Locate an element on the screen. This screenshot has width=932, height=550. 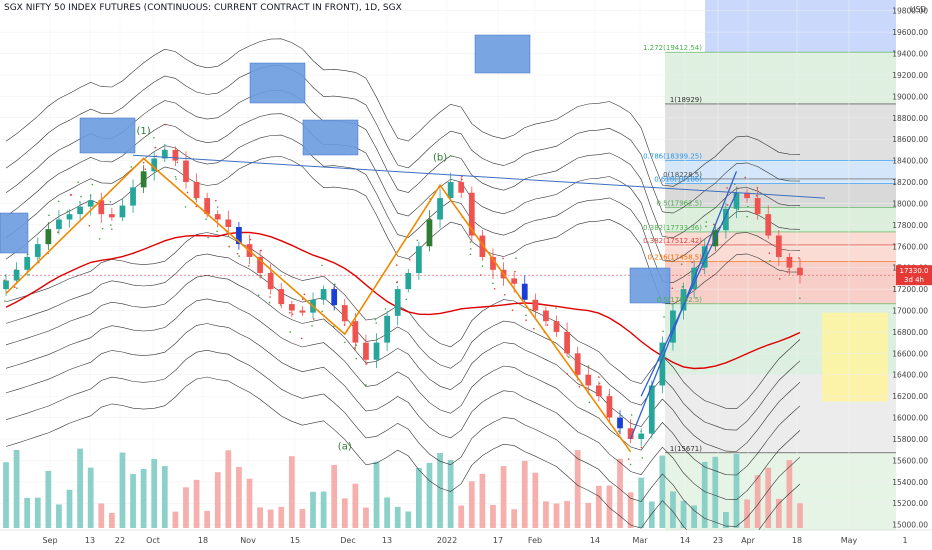
price-tick: 17000.00 is located at coordinates (910, 311).